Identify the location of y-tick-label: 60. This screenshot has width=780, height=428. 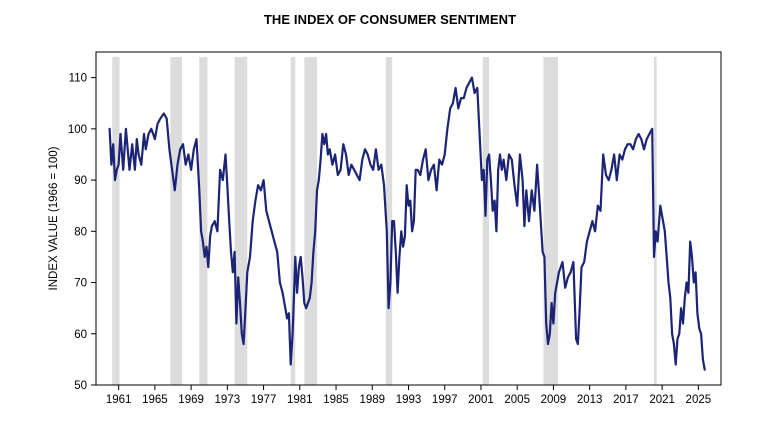
(80, 335).